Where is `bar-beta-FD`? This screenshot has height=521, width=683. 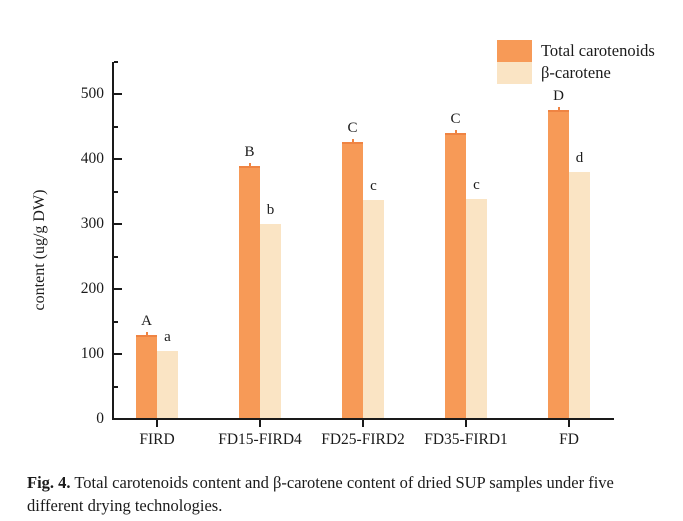 bar-beta-FD is located at coordinates (579, 294).